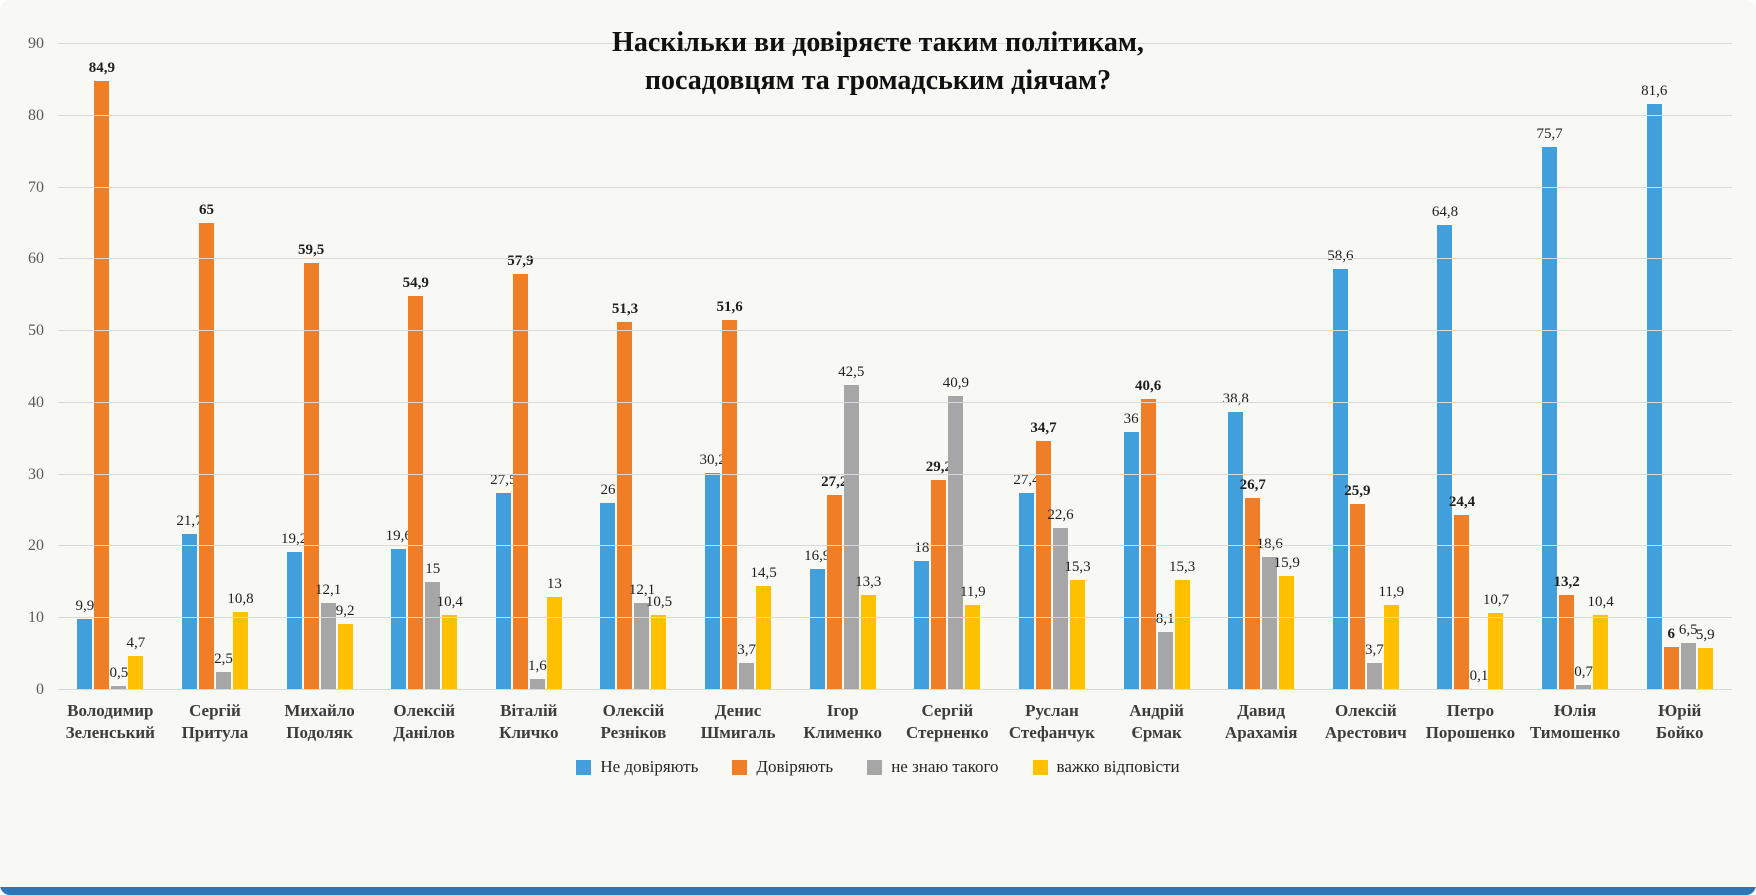  What do you see at coordinates (554, 583) in the screenshot?
I see `bar-value-label: 13` at bounding box center [554, 583].